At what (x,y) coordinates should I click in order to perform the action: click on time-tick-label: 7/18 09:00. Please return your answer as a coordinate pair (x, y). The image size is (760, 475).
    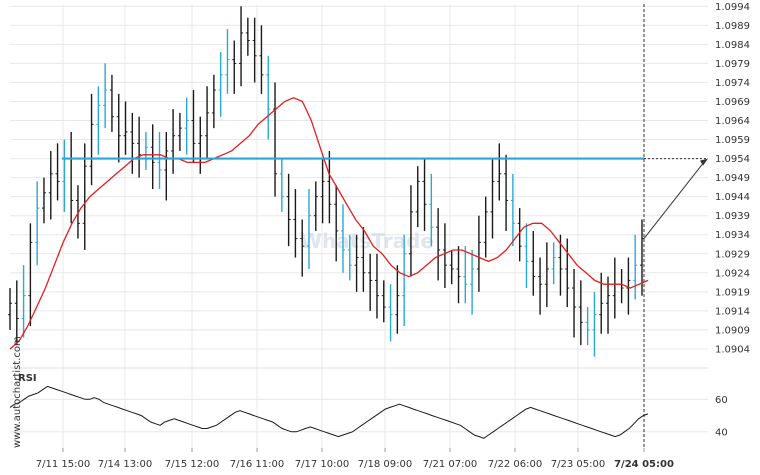
    Looking at the image, I should click on (385, 464).